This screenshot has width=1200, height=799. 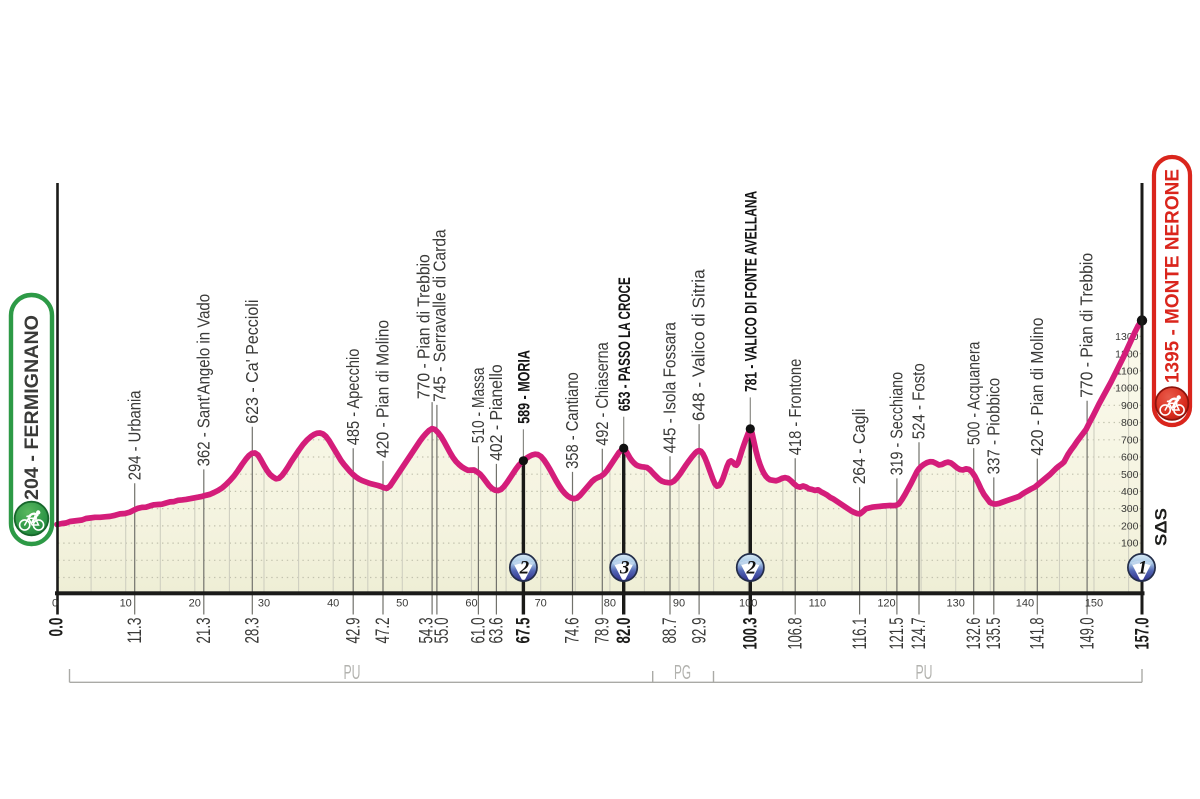 I want to click on svg-text: 150, so click(x=1094, y=604).